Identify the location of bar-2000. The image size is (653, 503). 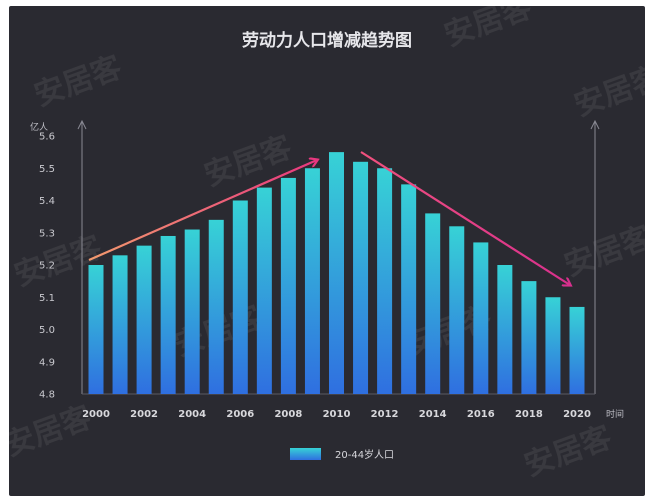
(96, 329).